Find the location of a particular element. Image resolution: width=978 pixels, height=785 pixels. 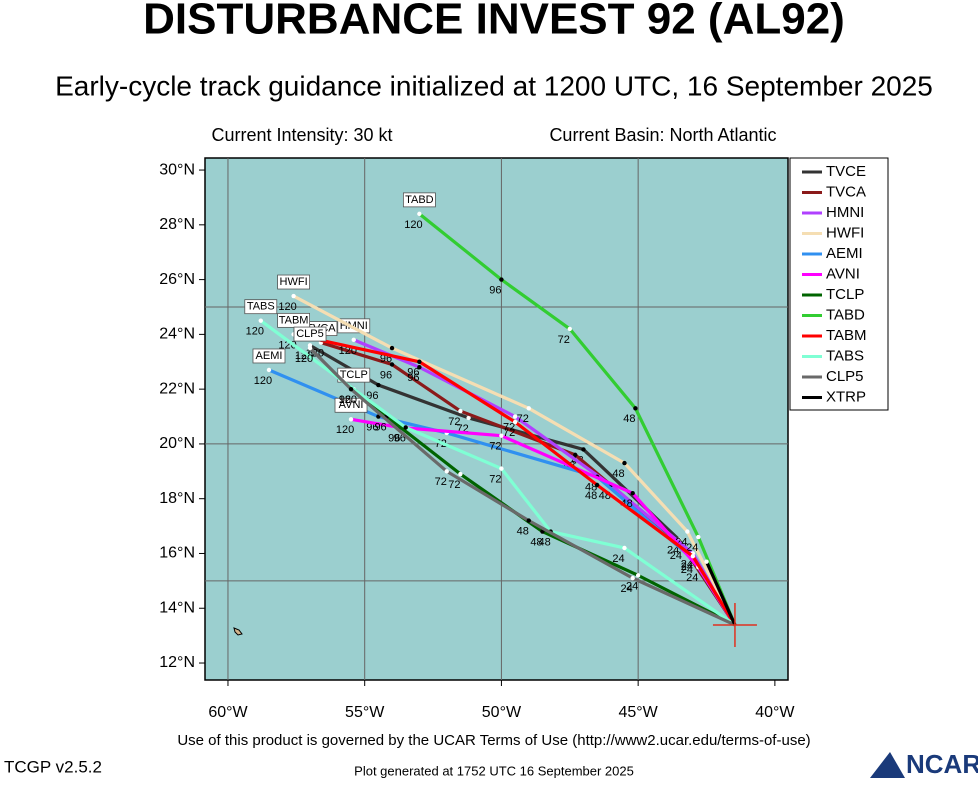

y-tick-label: 14°N is located at coordinates (177, 607).